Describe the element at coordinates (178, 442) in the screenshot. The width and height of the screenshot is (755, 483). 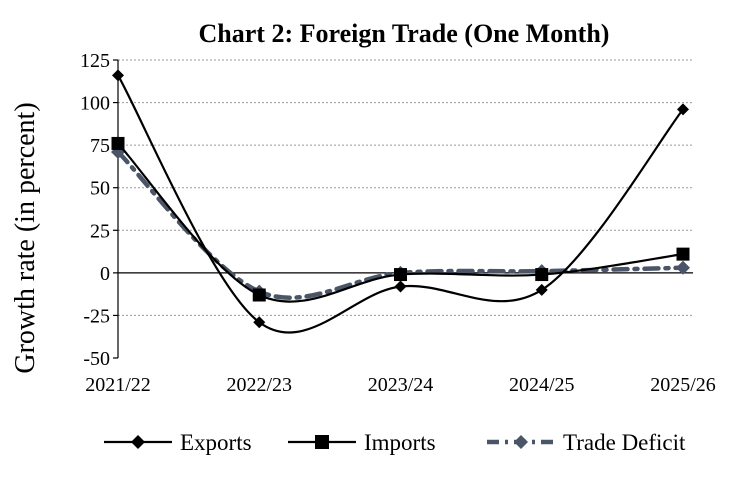
I see `legend-item: Exports` at that location.